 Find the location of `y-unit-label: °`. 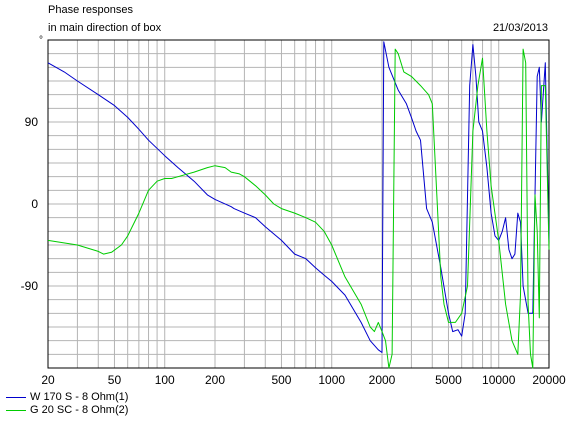

y-unit-label: ° is located at coordinates (41, 40).